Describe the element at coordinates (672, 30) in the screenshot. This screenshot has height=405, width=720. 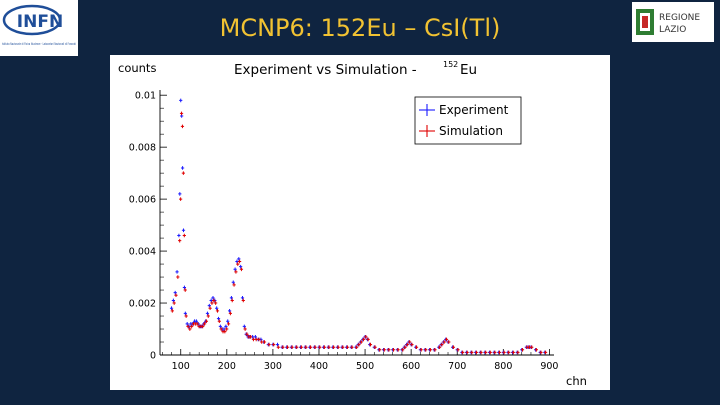
I see `regione-lazio-line2: LAZIO` at that location.